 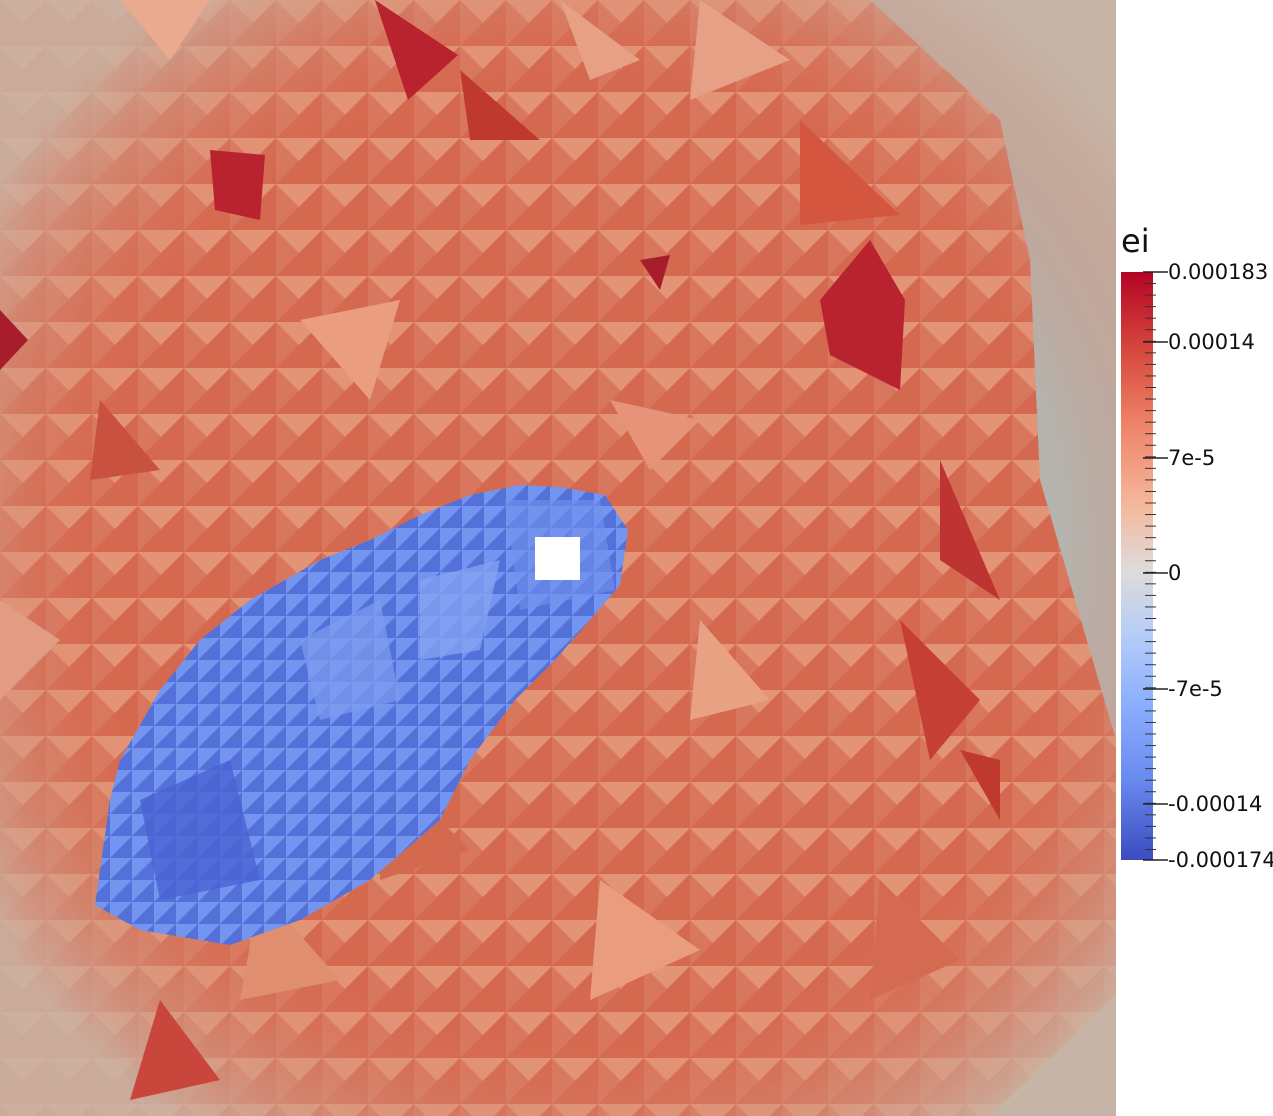 What do you see at coordinates (1137, 566) in the screenshot?
I see `colorbar` at bounding box center [1137, 566].